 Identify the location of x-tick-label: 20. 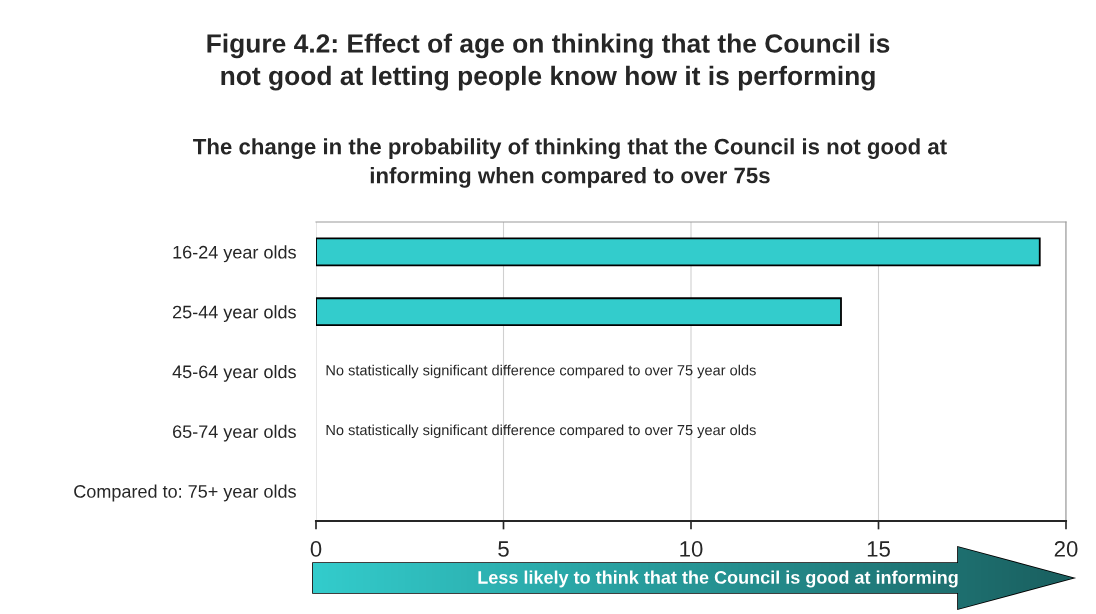
(1066, 549).